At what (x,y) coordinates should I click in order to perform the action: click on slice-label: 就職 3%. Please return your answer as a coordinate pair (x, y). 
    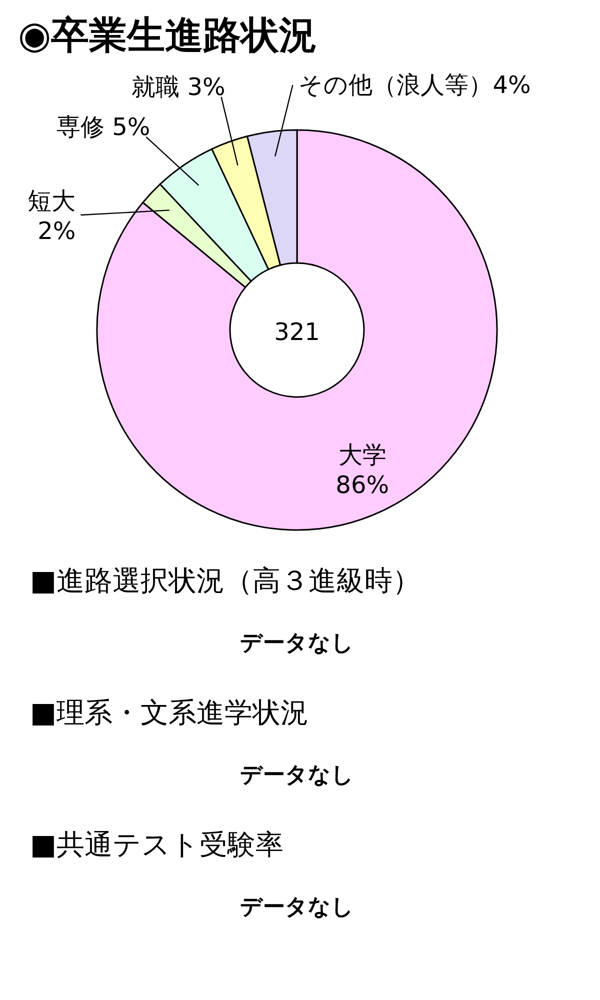
    Looking at the image, I should click on (179, 86).